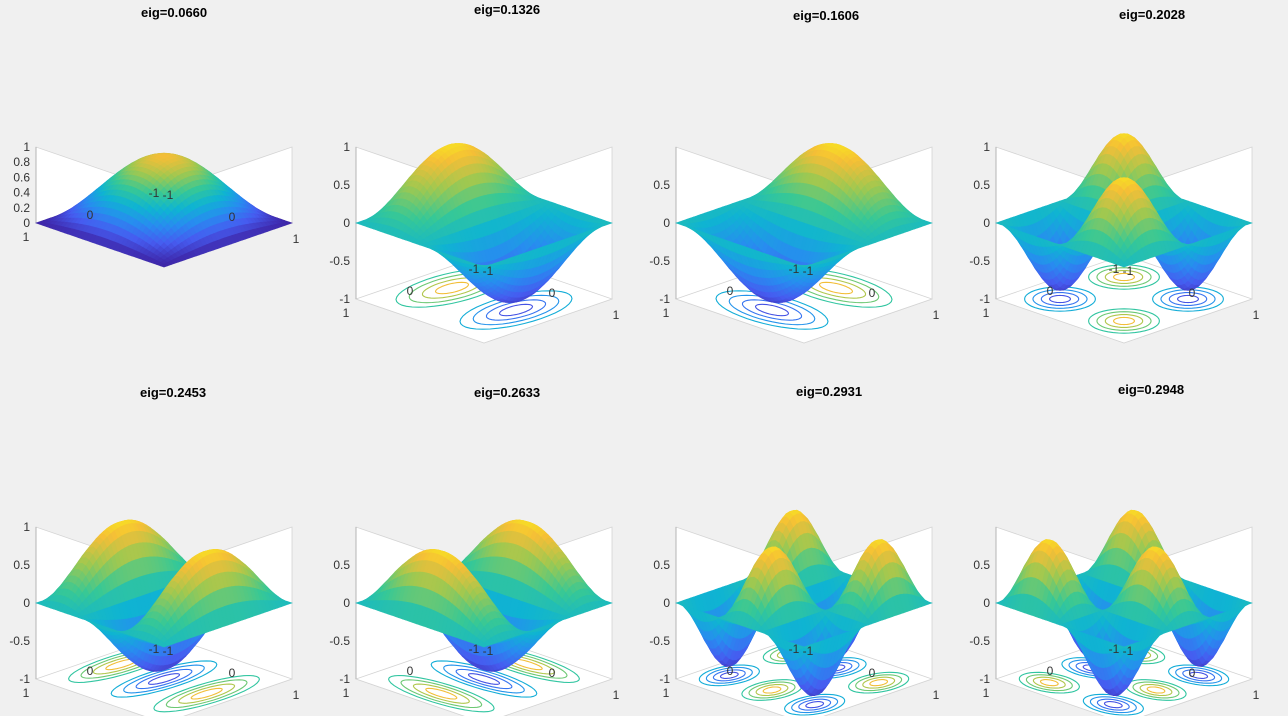 Image resolution: width=1288 pixels, height=716 pixels. I want to click on plot-title-1: eig=0.0660, so click(174, 12).